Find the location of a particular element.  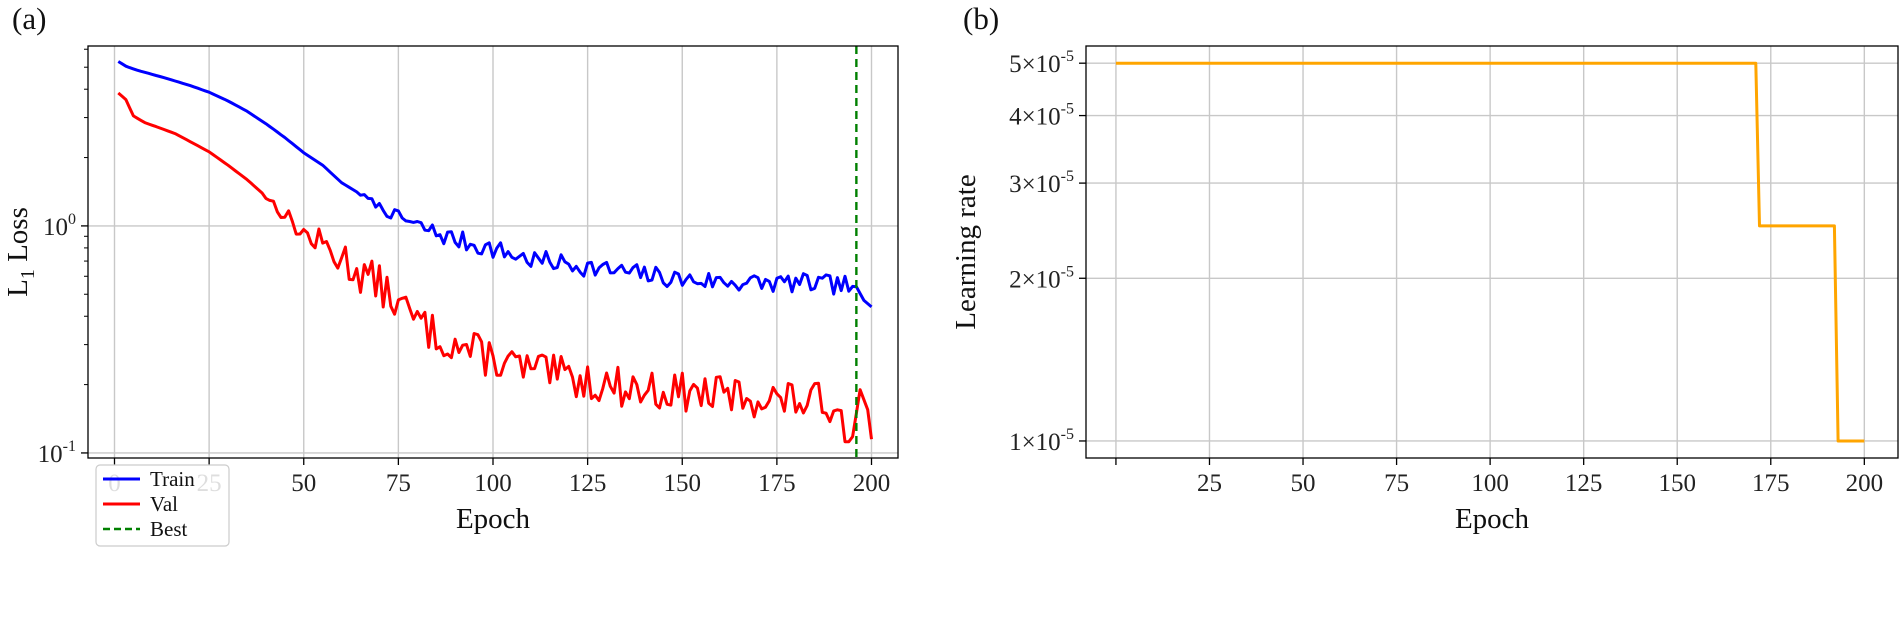

y-tick-label: 10⁰ is located at coordinates (59, 226).